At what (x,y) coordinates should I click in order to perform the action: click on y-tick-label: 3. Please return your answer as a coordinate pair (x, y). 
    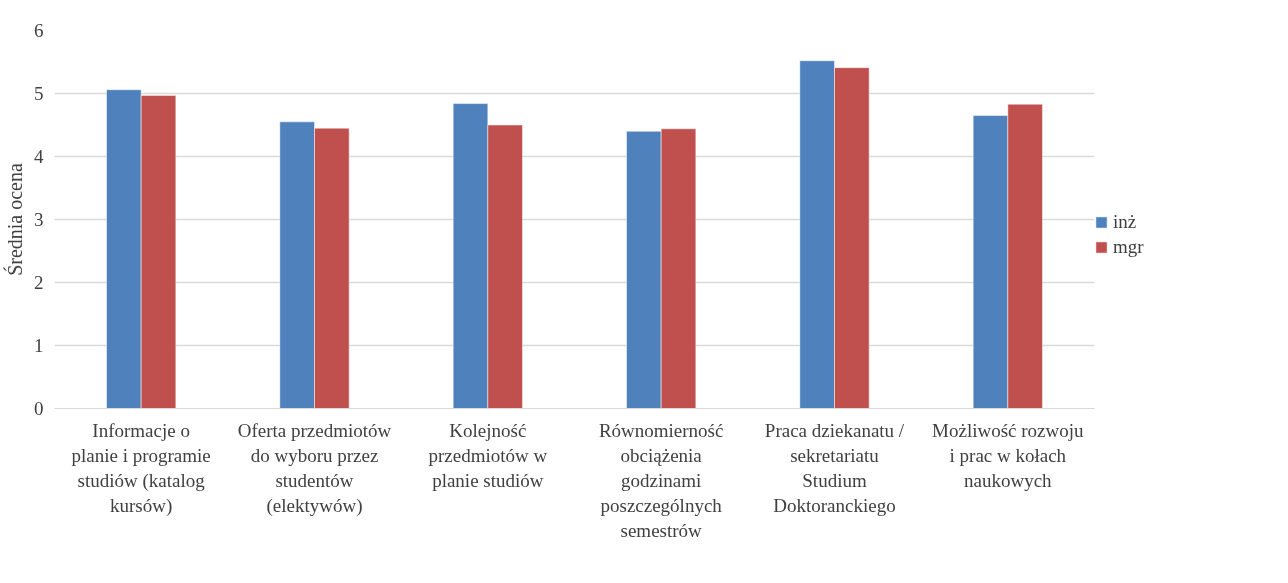
    Looking at the image, I should click on (39, 219).